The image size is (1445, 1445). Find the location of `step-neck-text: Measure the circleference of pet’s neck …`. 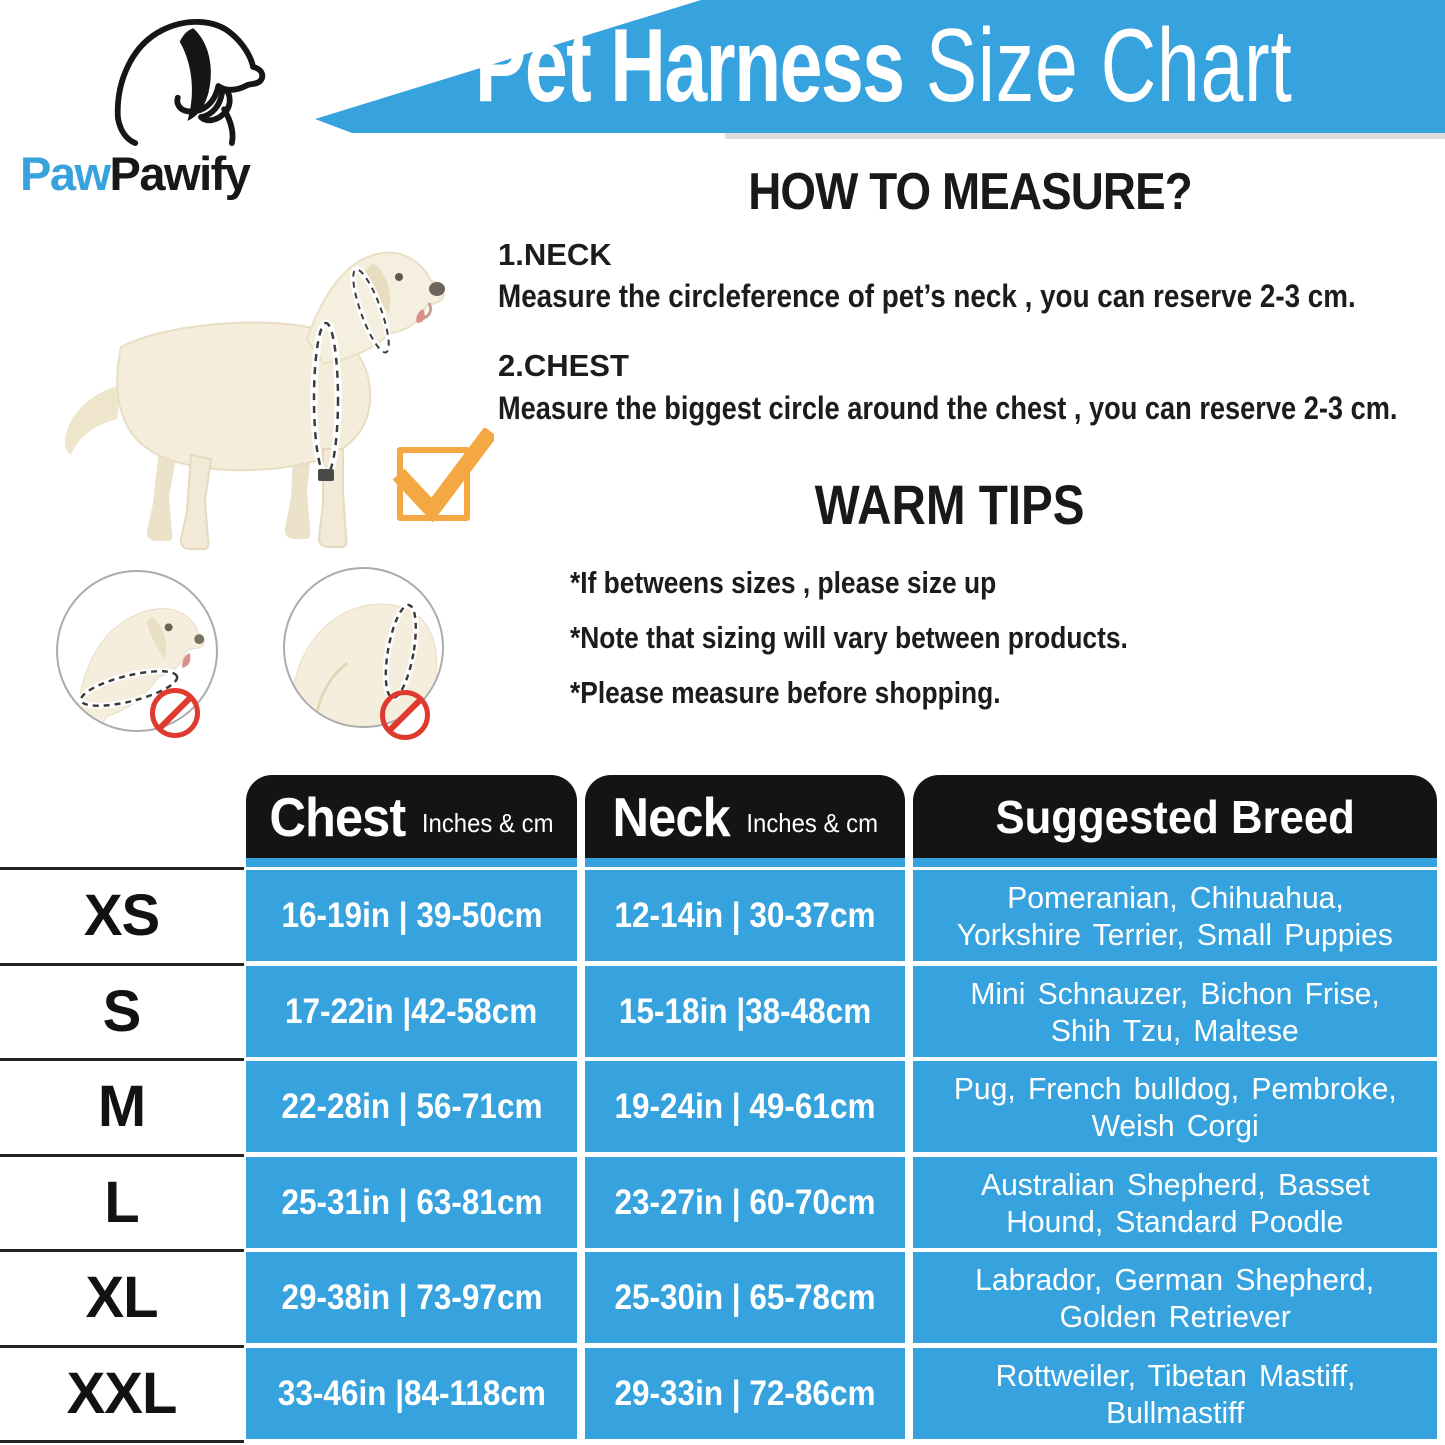

step-neck-text: Measure the circleference of pet’s neck … is located at coordinates (927, 296).